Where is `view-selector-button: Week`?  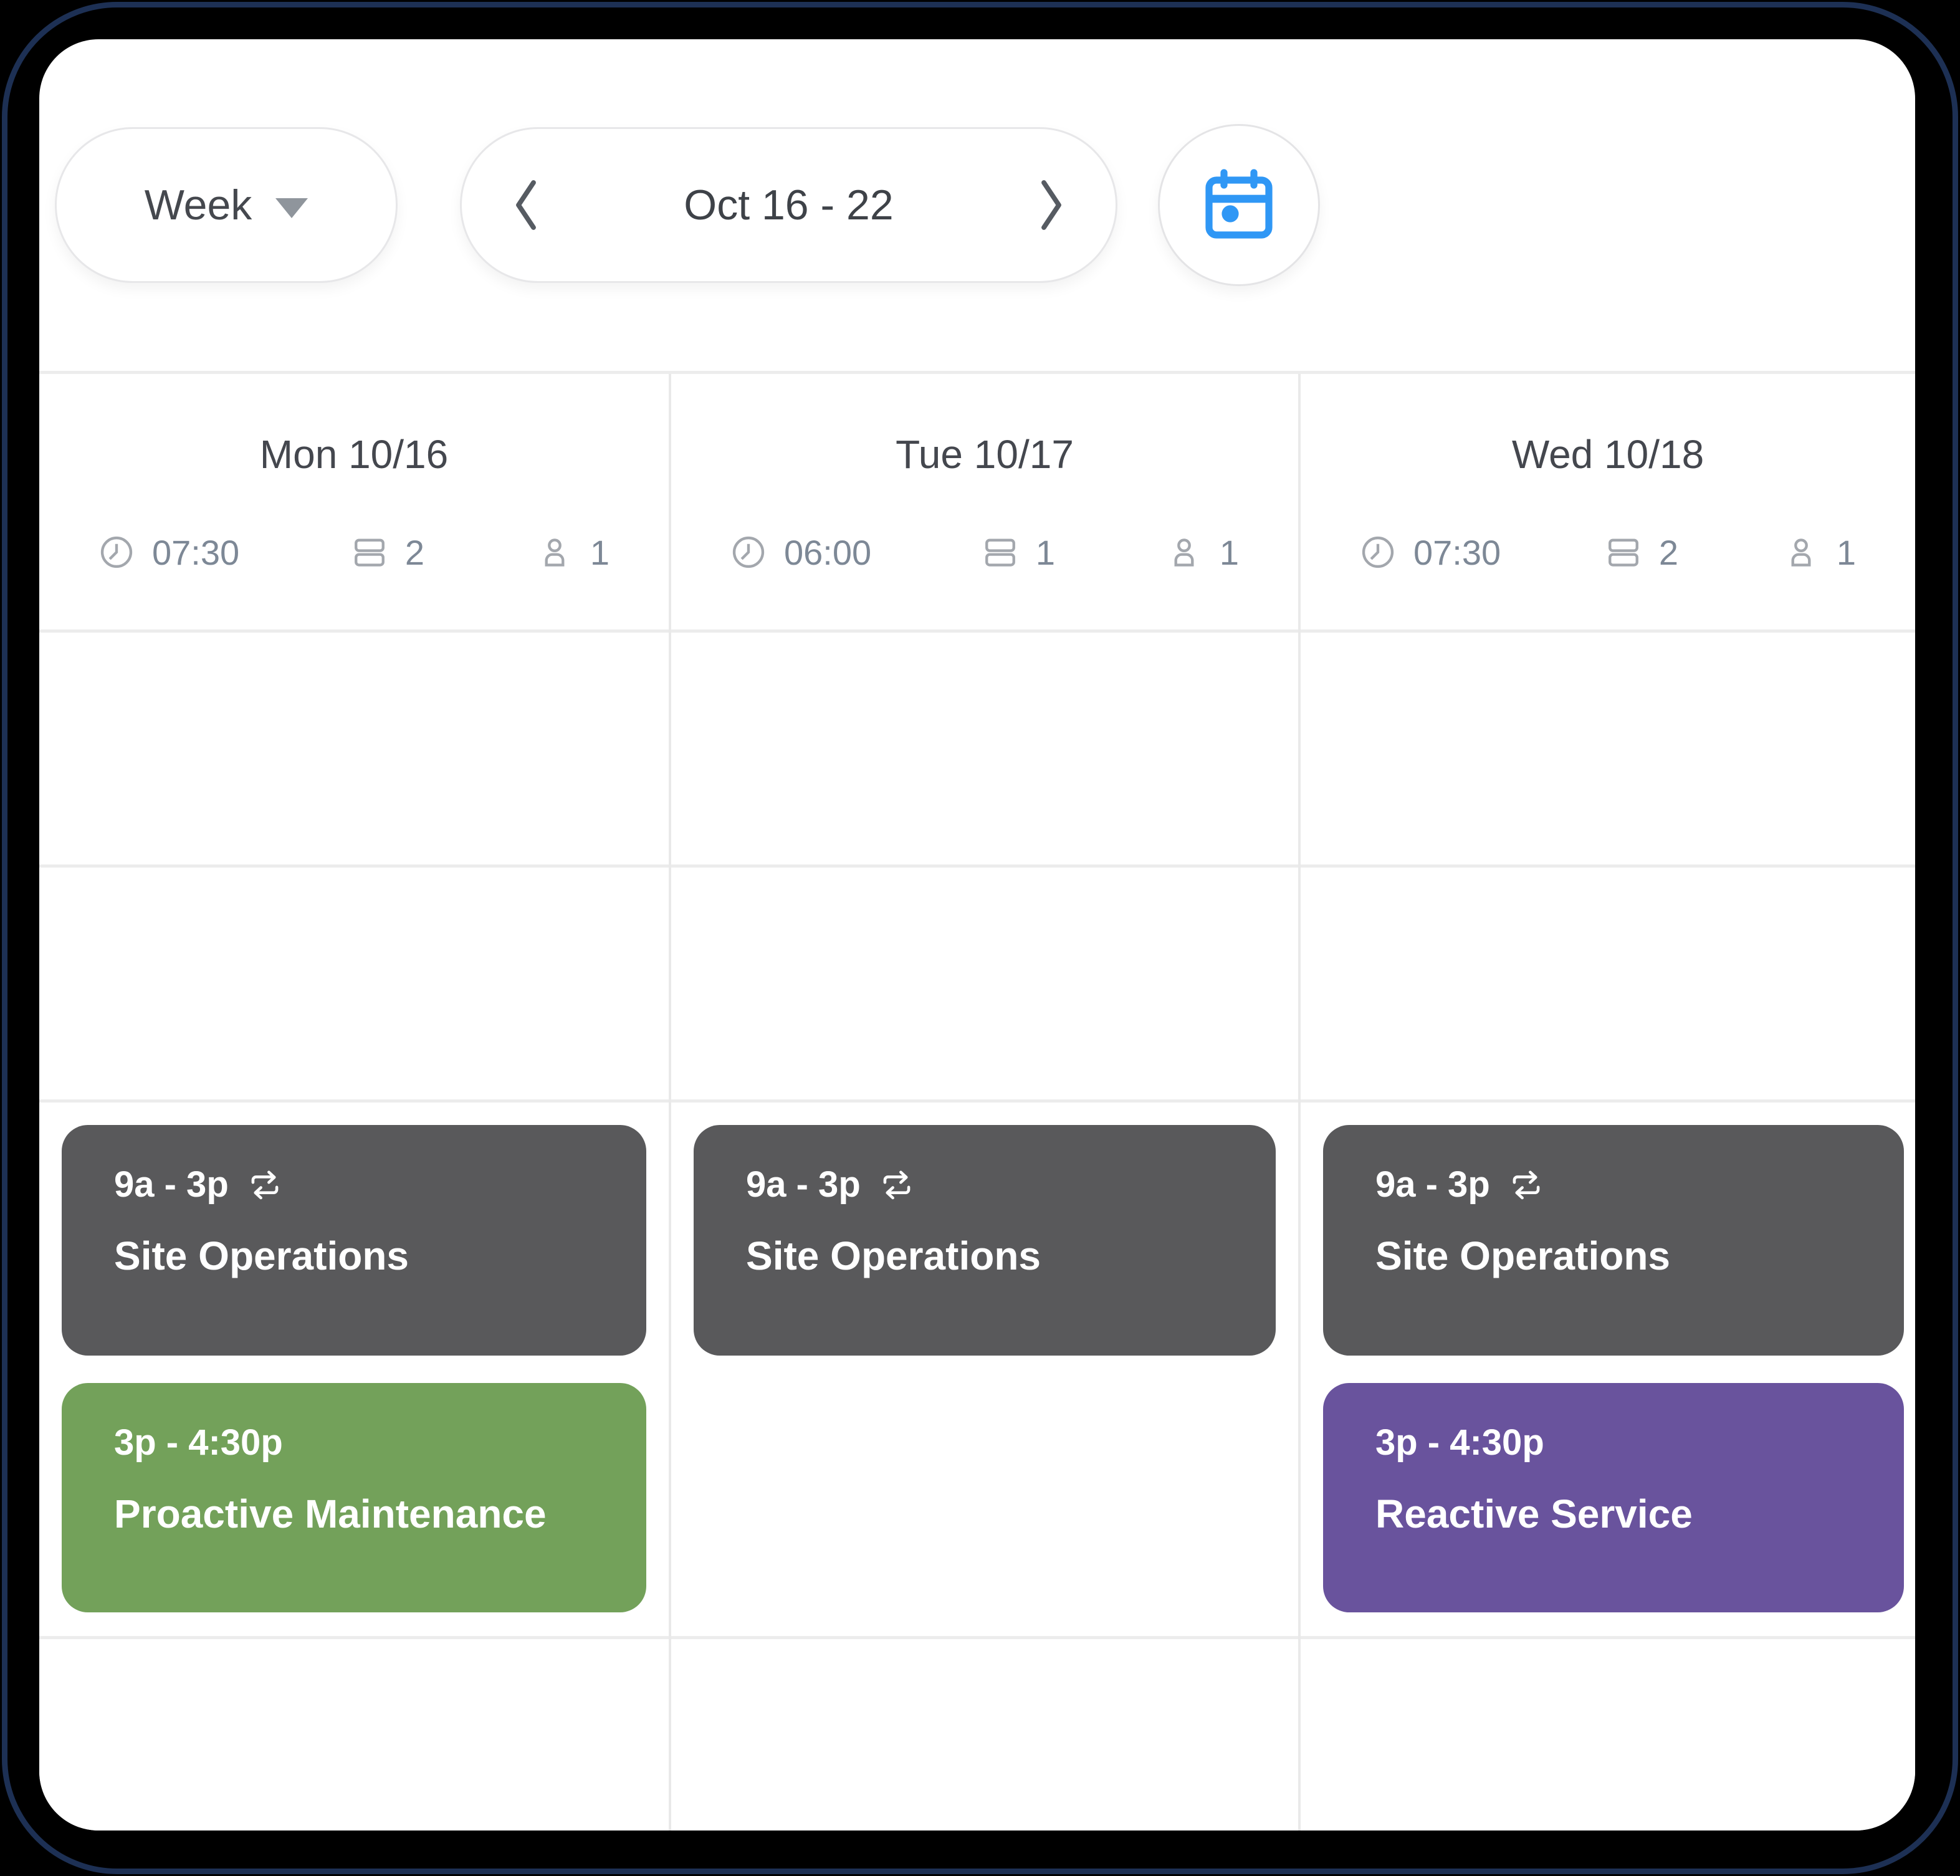
view-selector-button: Week is located at coordinates (226, 205).